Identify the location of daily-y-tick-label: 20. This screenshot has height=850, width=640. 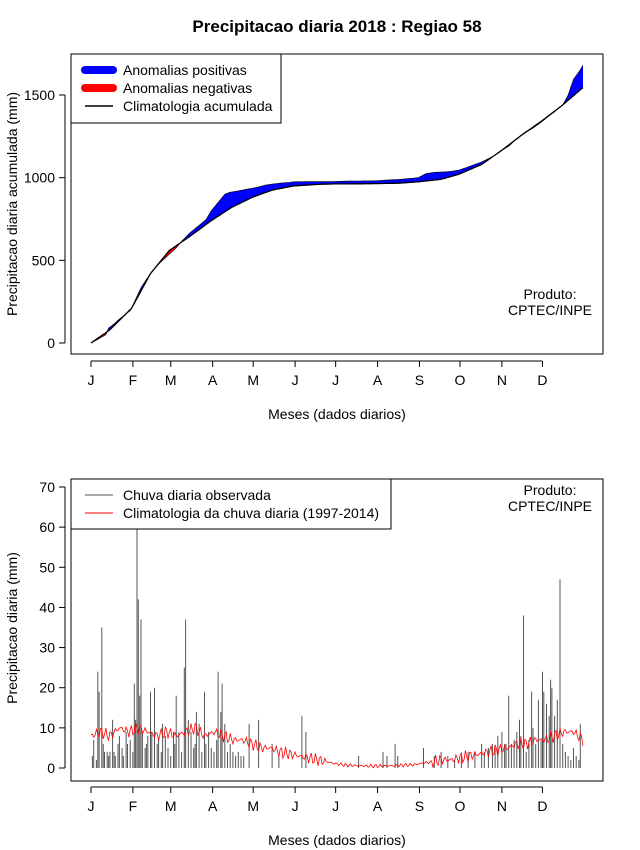
(47, 688).